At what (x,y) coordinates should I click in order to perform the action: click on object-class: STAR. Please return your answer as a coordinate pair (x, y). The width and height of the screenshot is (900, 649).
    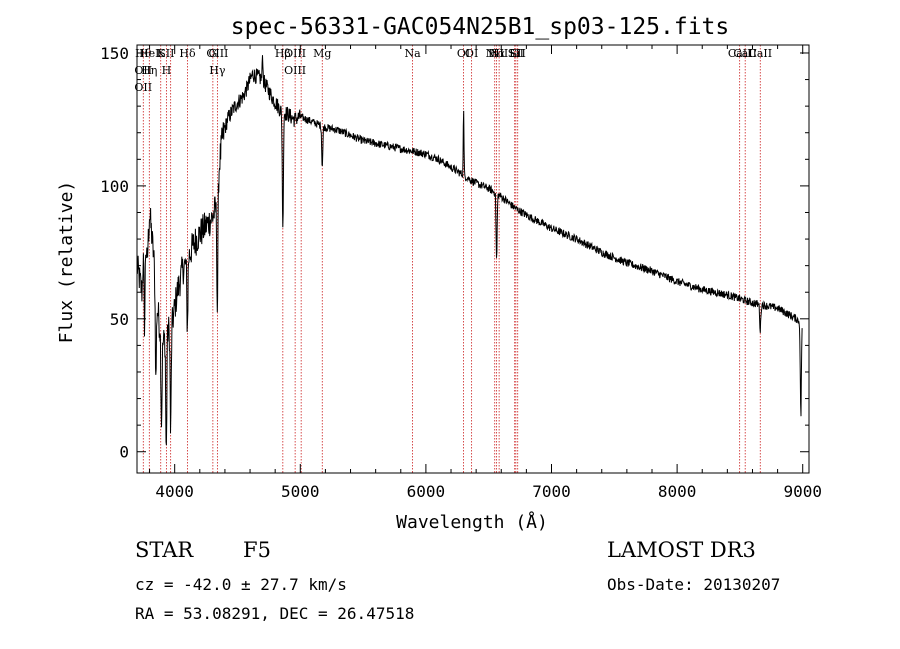
    Looking at the image, I should click on (164, 550).